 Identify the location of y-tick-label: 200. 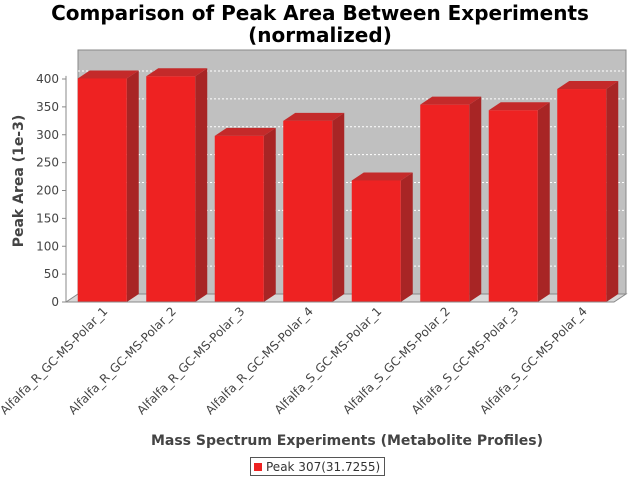
(47, 191).